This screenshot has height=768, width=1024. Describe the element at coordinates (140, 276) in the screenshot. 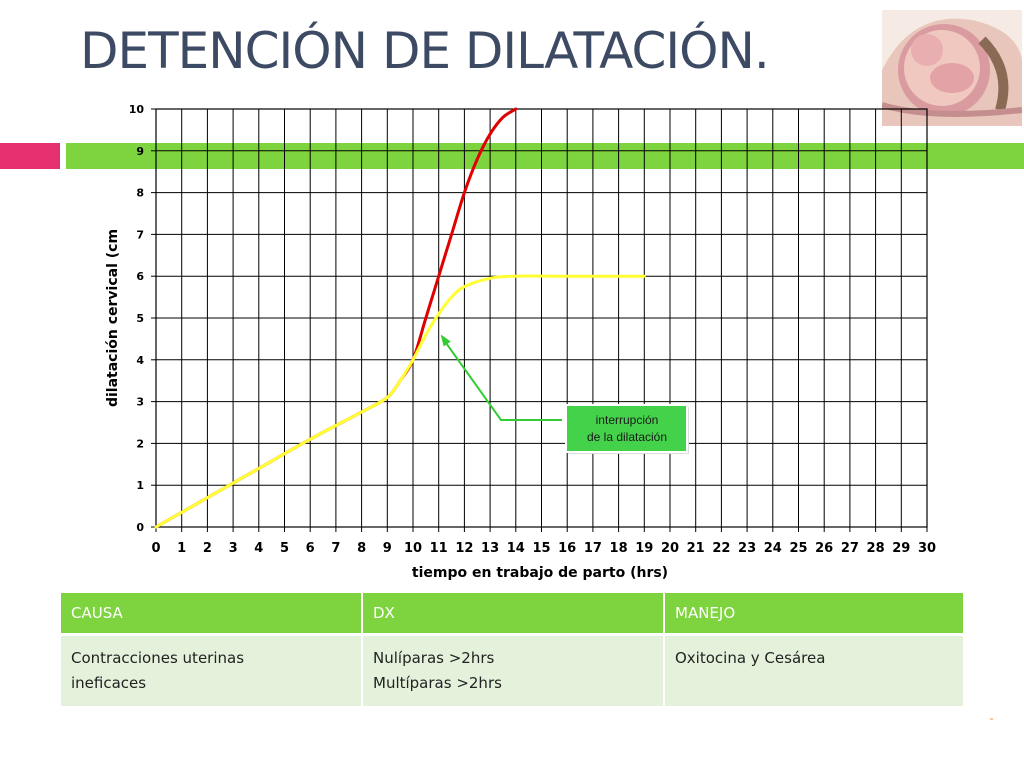

I see `y-tick-label: 6` at that location.